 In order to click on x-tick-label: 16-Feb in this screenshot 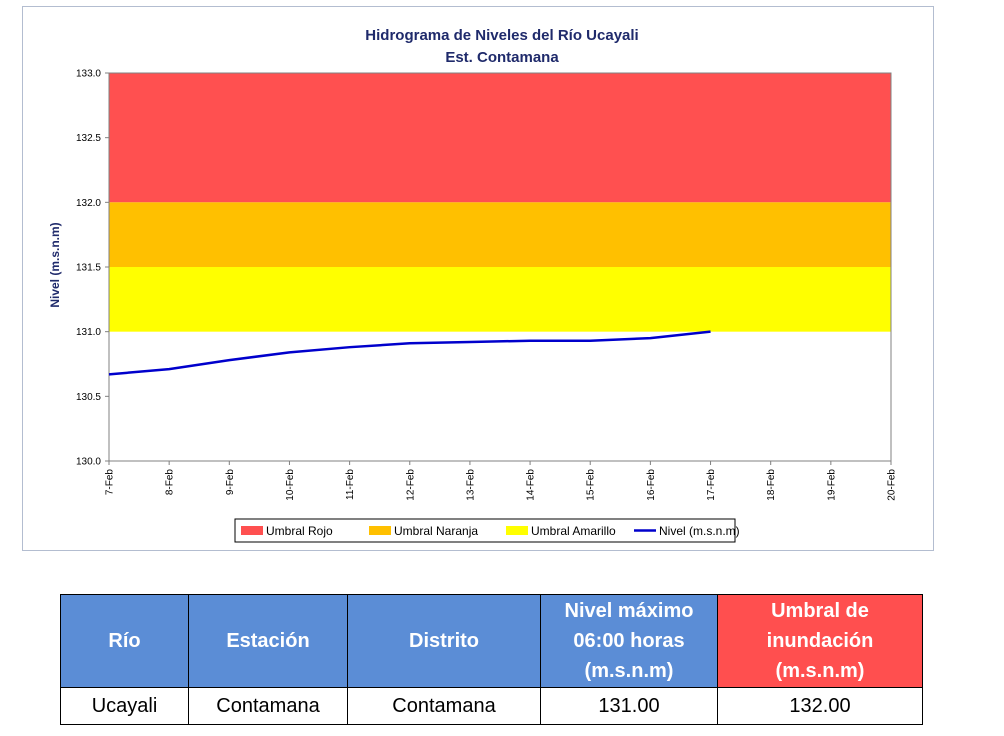, I will do `click(651, 485)`.